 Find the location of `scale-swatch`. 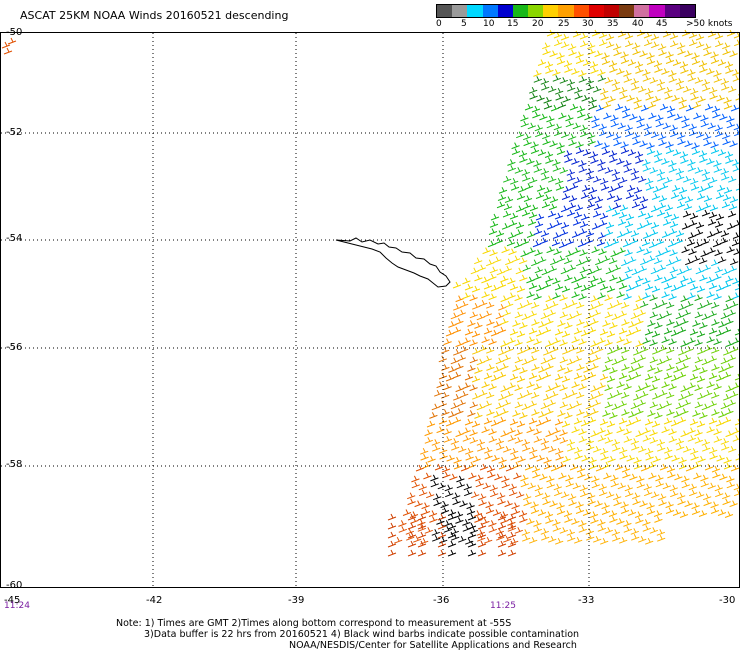

scale-swatch is located at coordinates (581, 11).